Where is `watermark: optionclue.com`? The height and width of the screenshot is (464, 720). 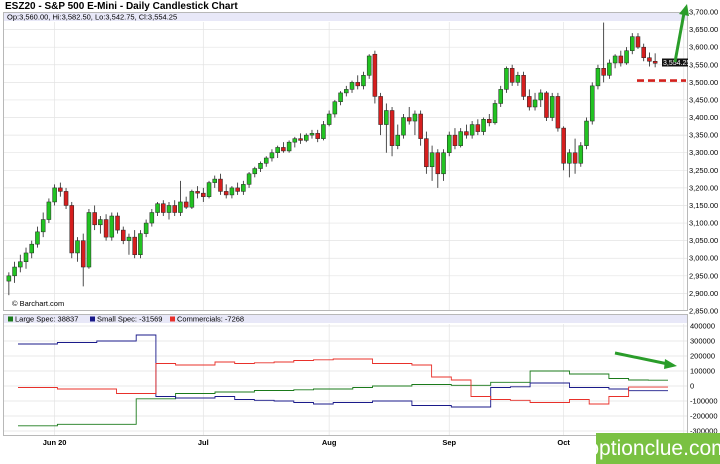 watermark: optionclue.com is located at coordinates (653, 448).